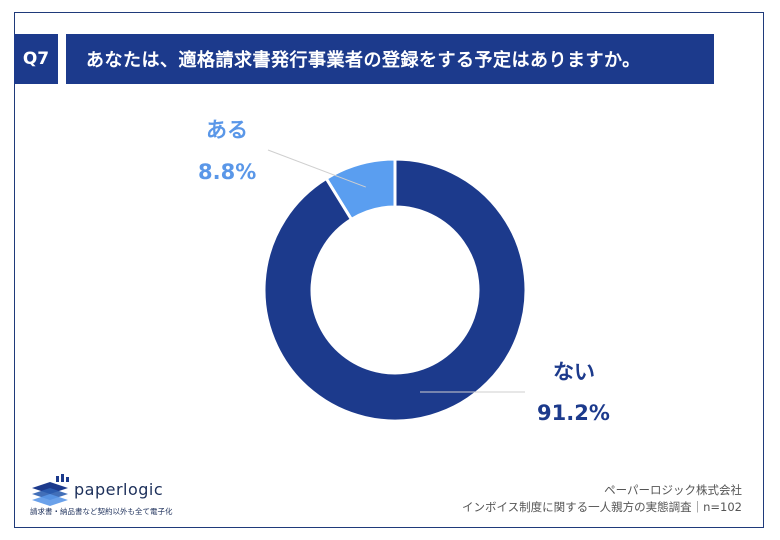 The height and width of the screenshot is (540, 780). I want to click on slice-label-nai: ない, so click(574, 372).